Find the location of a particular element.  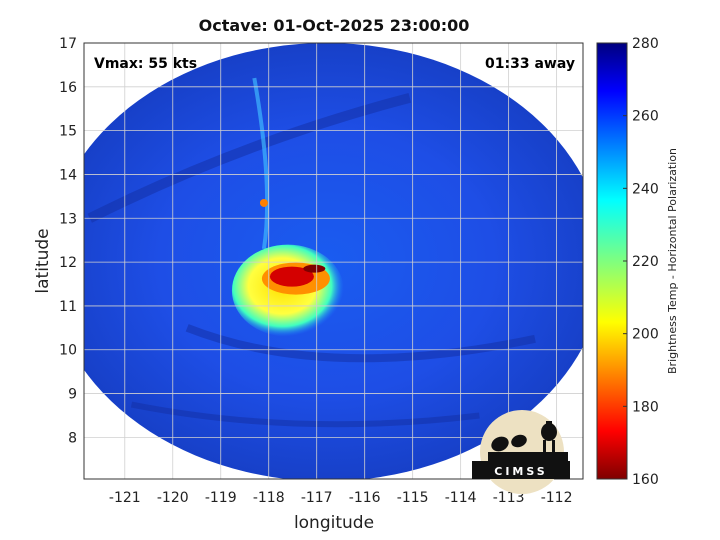

colorbar-tick-label: 200 is located at coordinates (645, 335).